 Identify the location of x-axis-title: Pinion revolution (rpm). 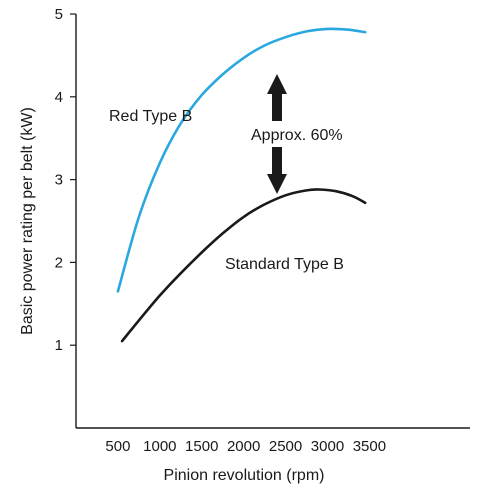
(244, 475).